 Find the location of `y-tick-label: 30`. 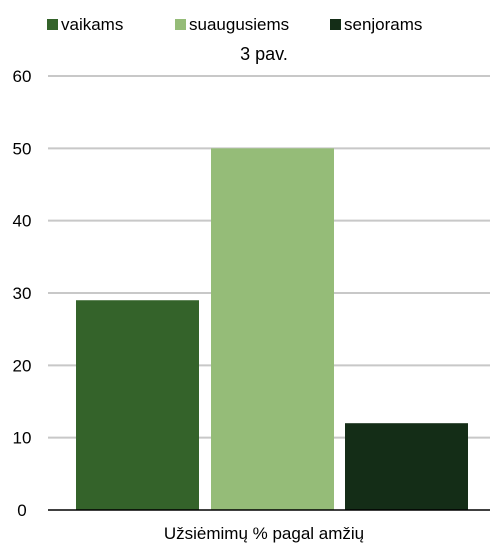

y-tick-label: 30 is located at coordinates (22, 293).